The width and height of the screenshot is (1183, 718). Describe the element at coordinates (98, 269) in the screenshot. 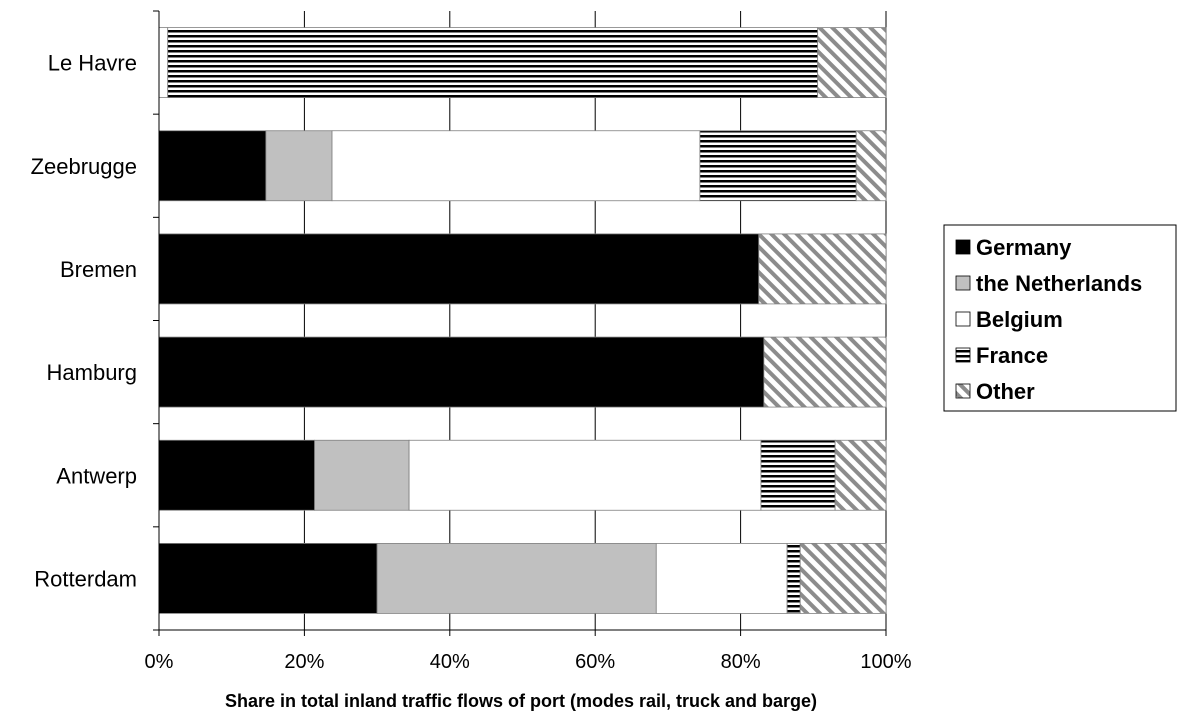

I see `y-category-label: Bremen` at that location.